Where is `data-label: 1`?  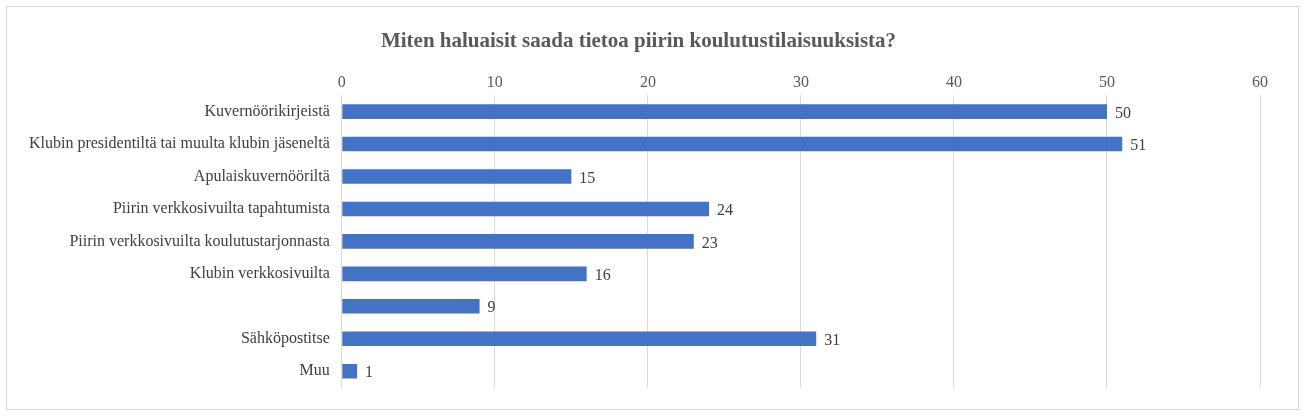
data-label: 1 is located at coordinates (369, 372).